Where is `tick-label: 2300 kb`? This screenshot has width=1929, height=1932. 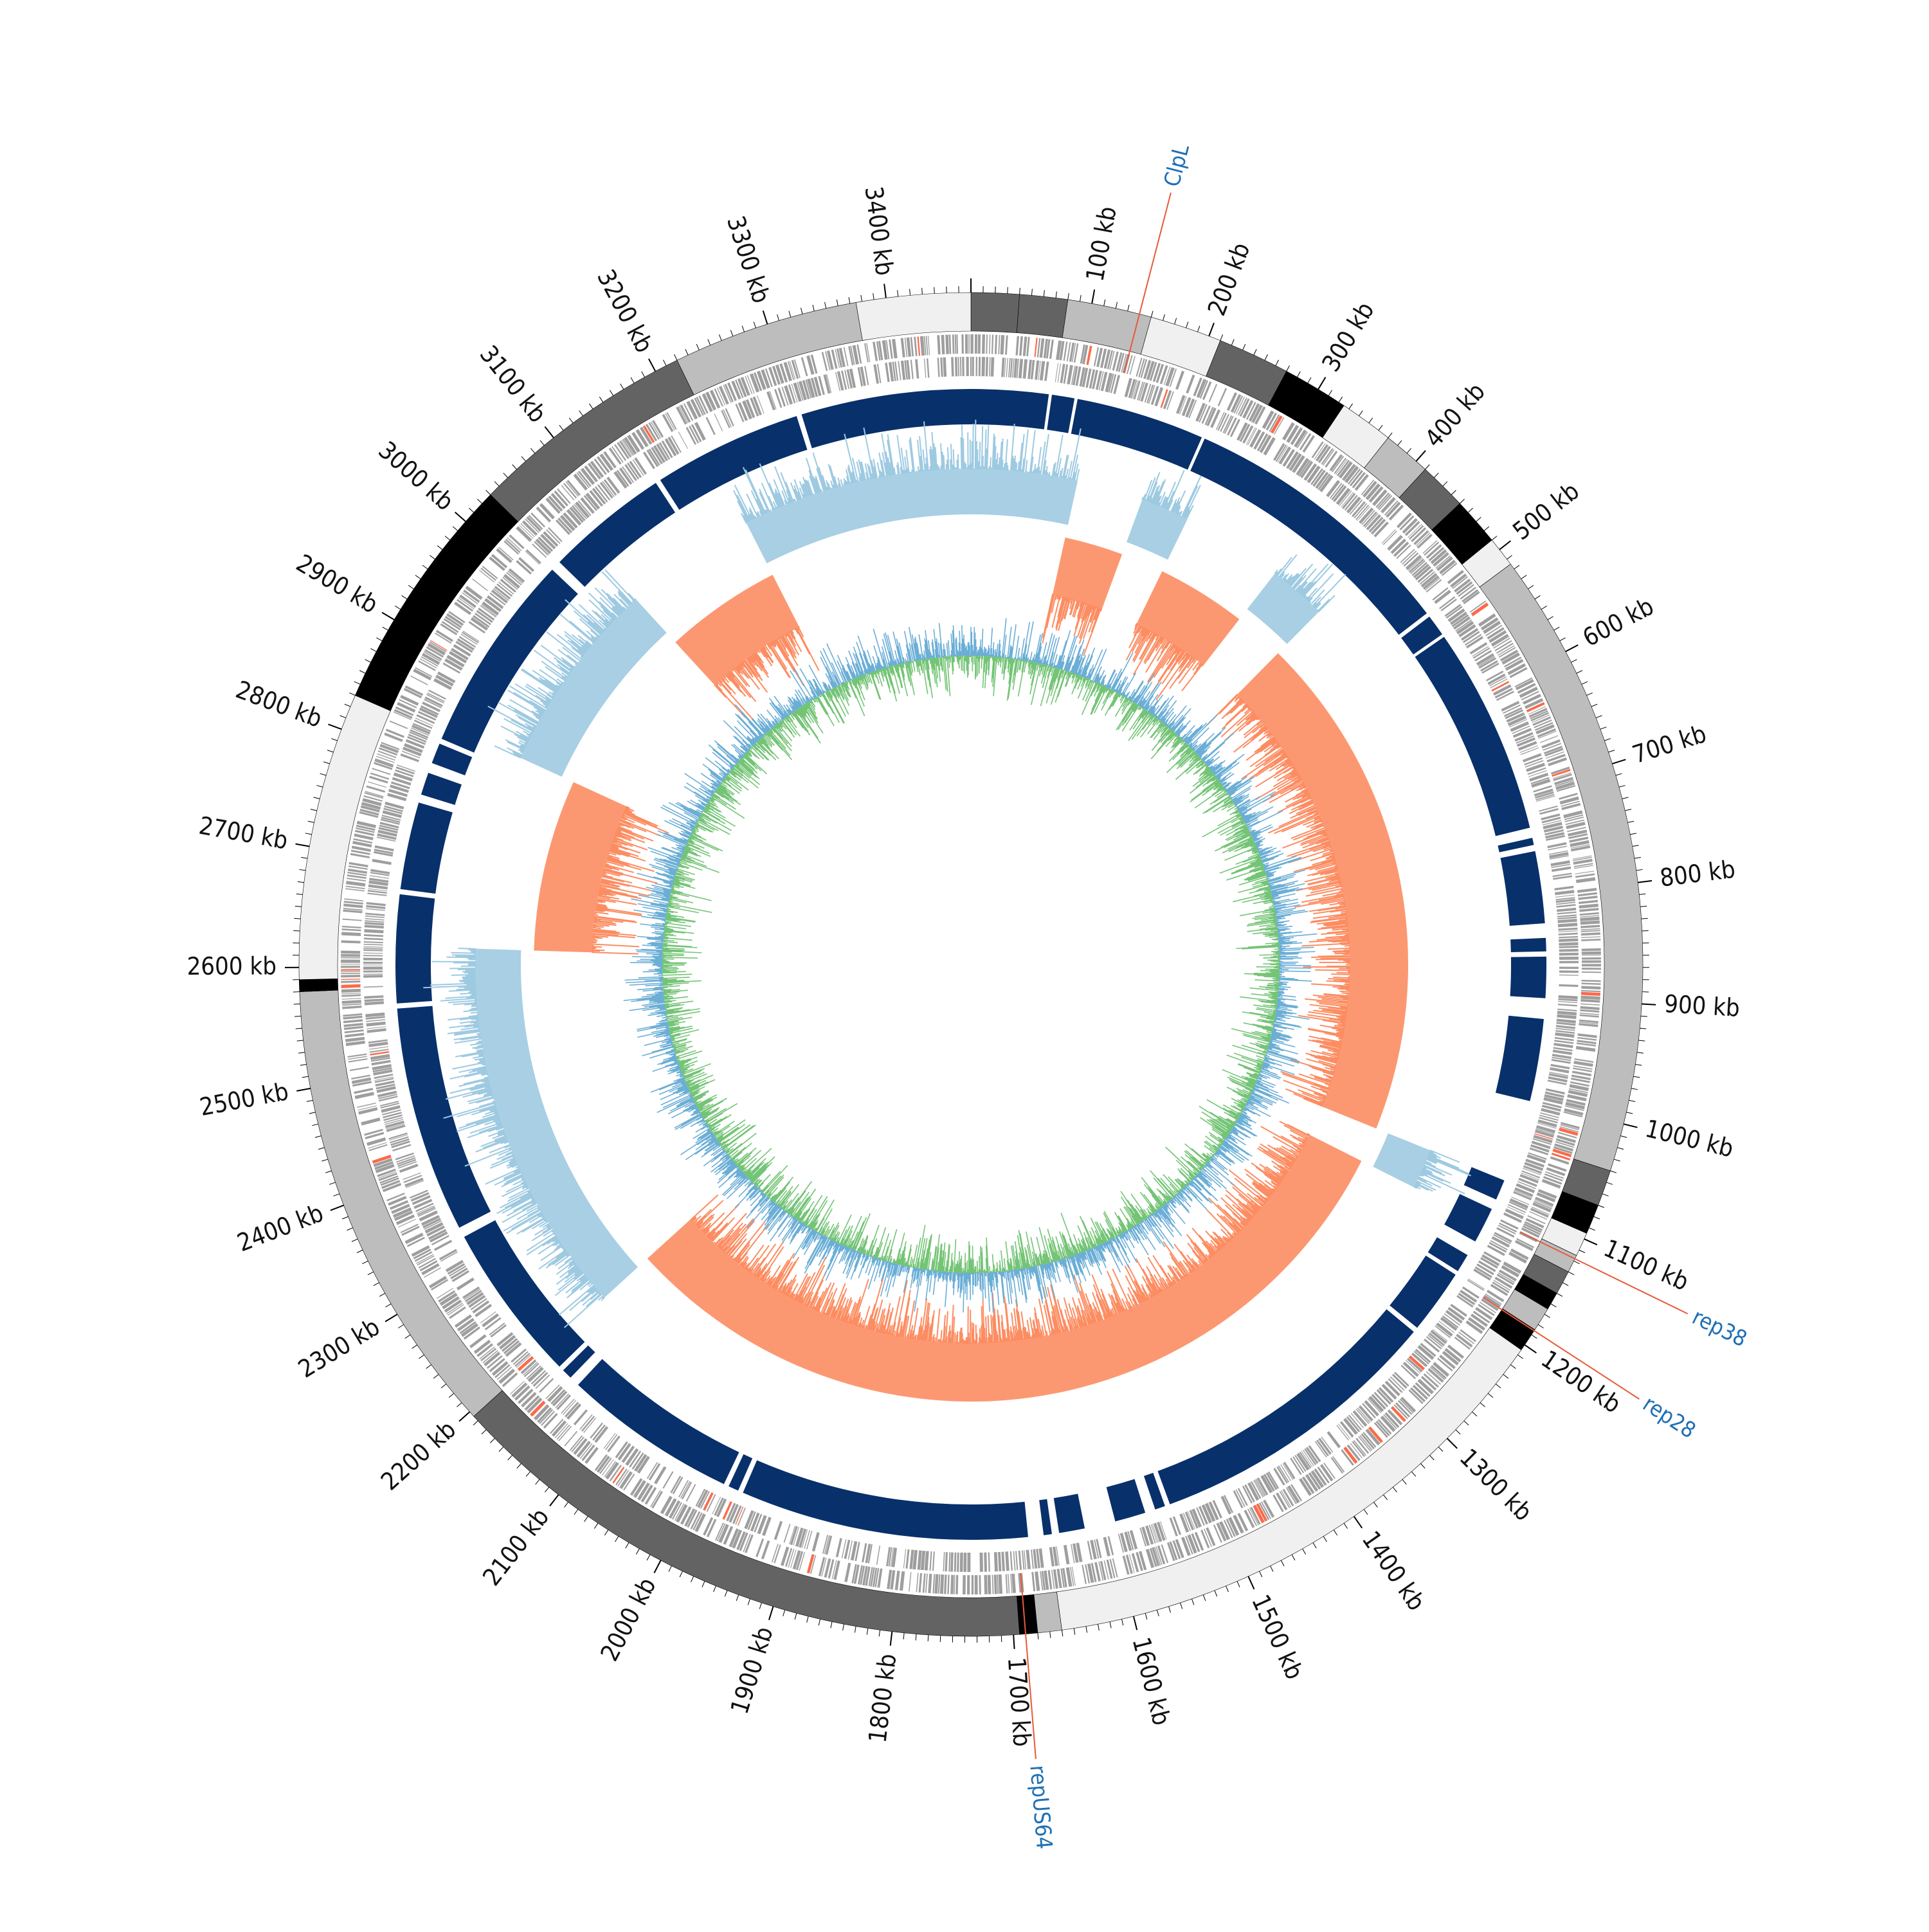
tick-label: 2300 kb is located at coordinates (339, 1348).